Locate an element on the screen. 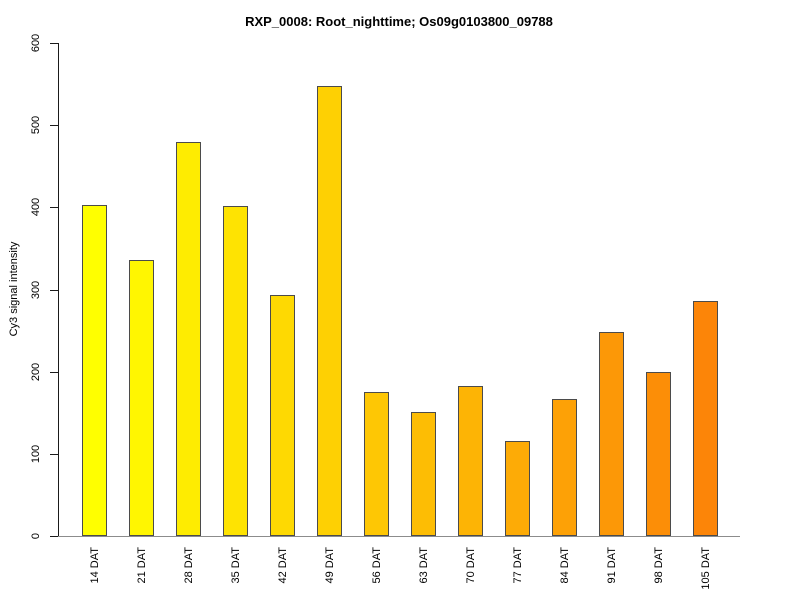  x-tick-label: 98 DAT is located at coordinates (658, 565).